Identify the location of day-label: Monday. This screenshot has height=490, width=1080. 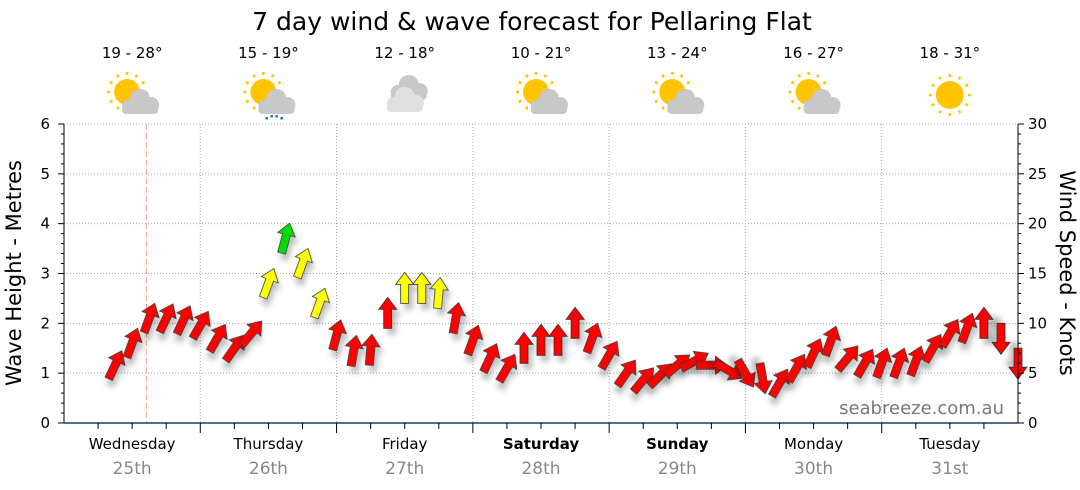
(813, 444).